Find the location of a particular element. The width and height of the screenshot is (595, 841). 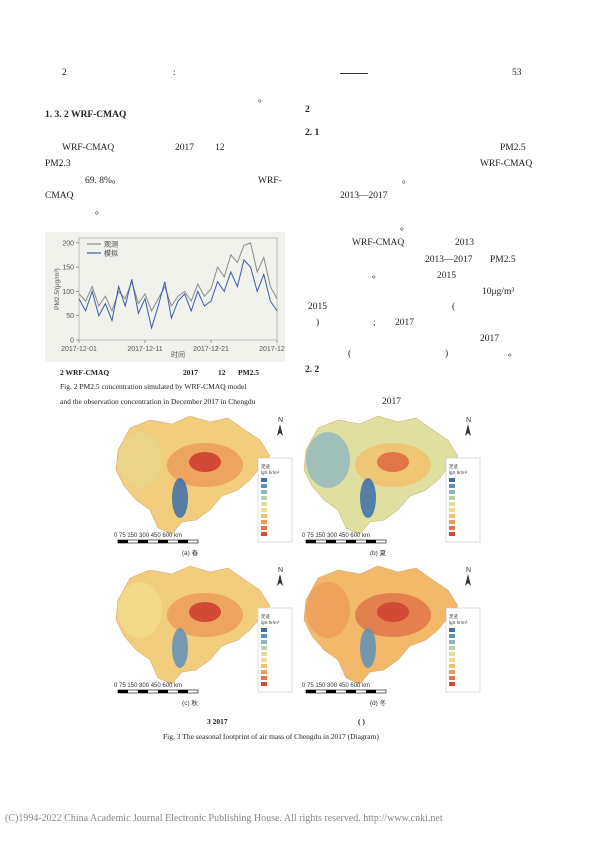

caption: 12 is located at coordinates (222, 372).